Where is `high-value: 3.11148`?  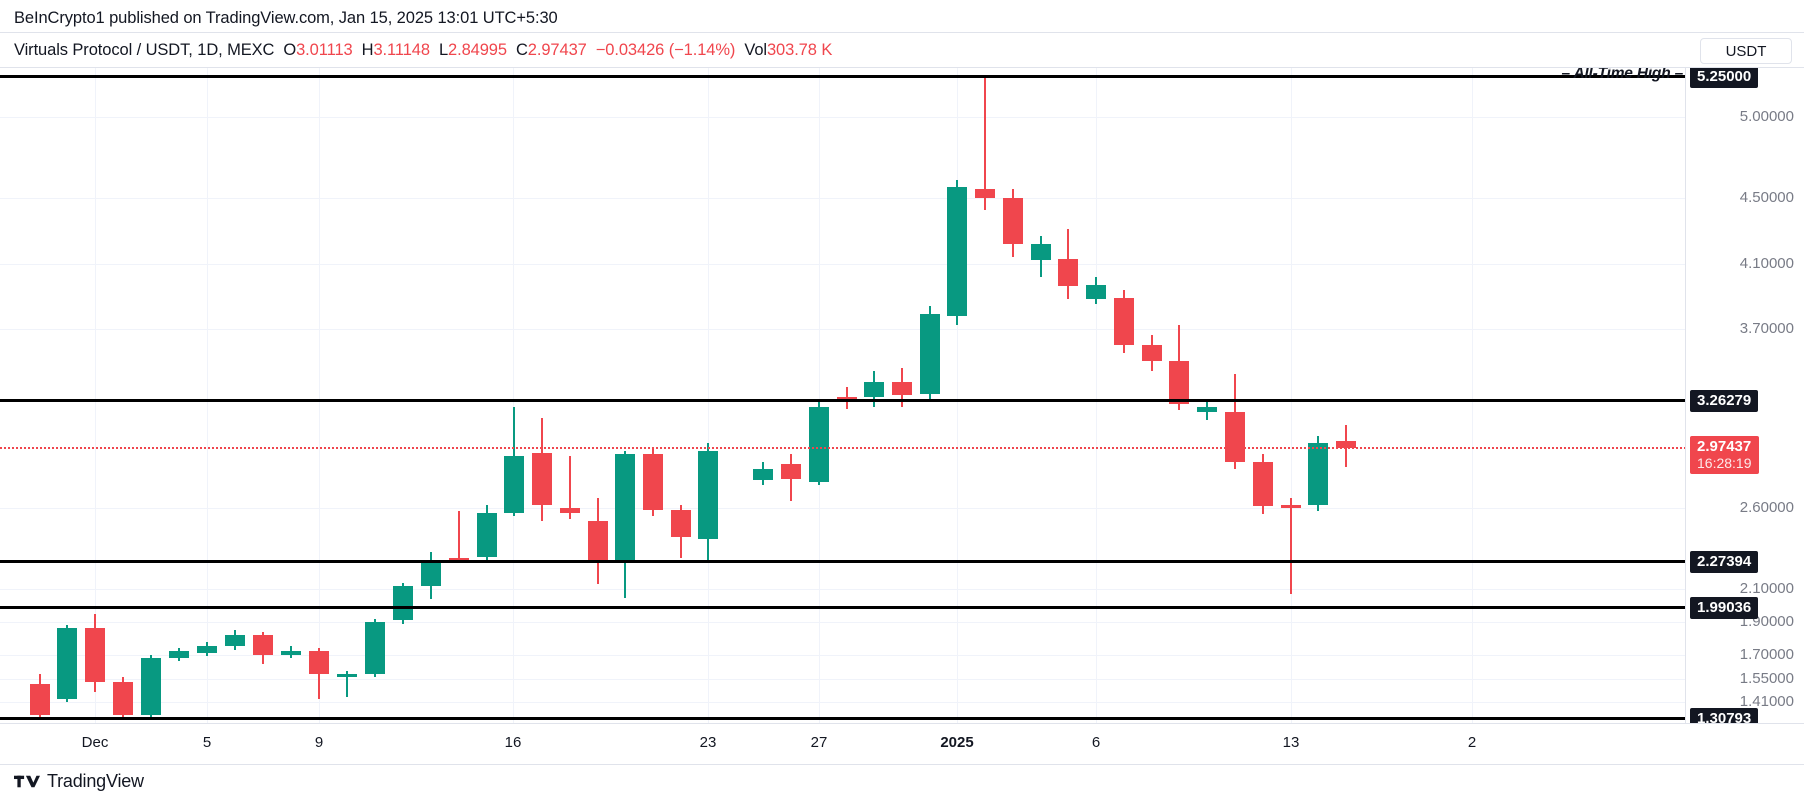
high-value: 3.11148 is located at coordinates (401, 50).